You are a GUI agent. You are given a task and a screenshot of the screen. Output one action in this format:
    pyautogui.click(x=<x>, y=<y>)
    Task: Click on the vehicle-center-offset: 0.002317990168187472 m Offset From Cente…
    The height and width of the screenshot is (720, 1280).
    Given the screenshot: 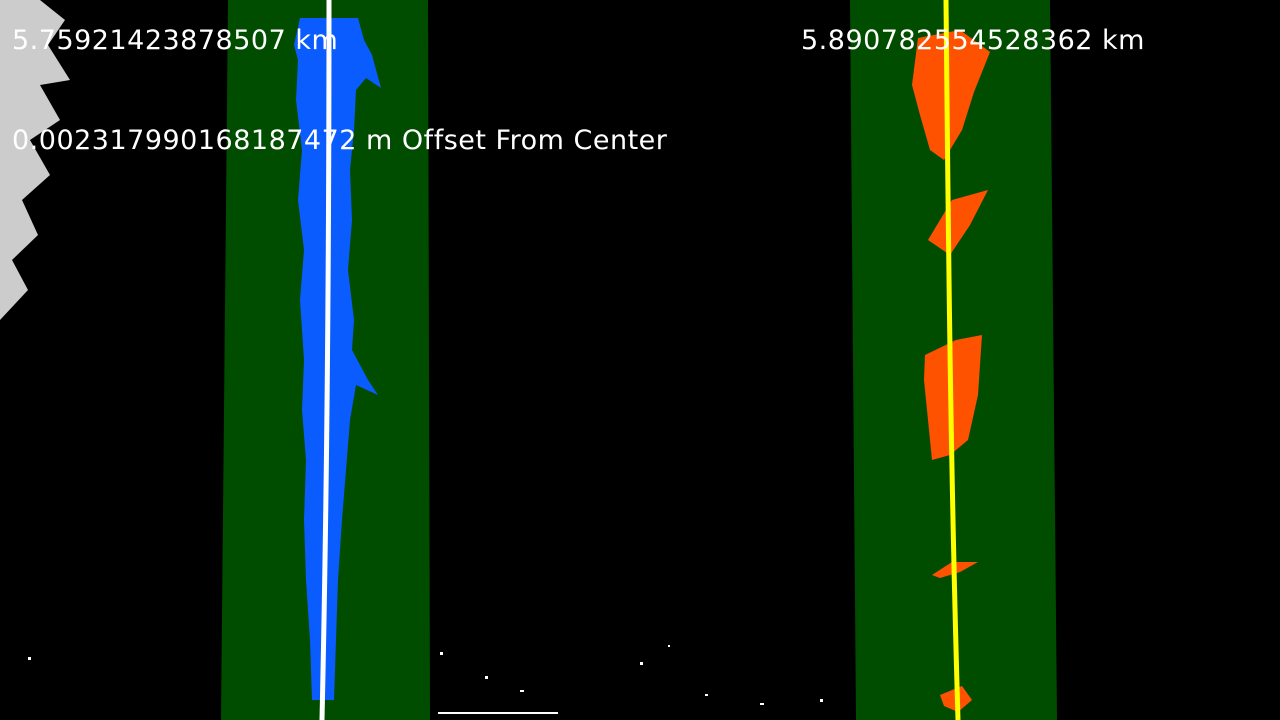 What is the action you would take?
    pyautogui.click(x=340, y=140)
    